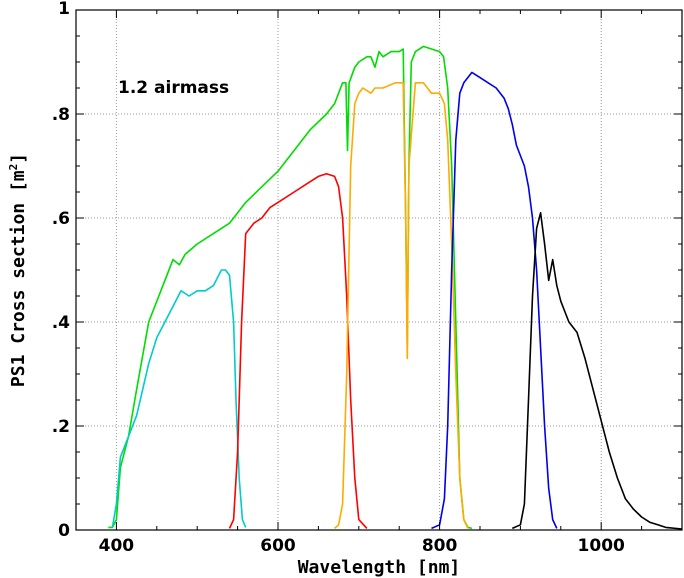 The height and width of the screenshot is (578, 684). What do you see at coordinates (173, 88) in the screenshot?
I see `airmass-annotation: 1.2 airmass` at bounding box center [173, 88].